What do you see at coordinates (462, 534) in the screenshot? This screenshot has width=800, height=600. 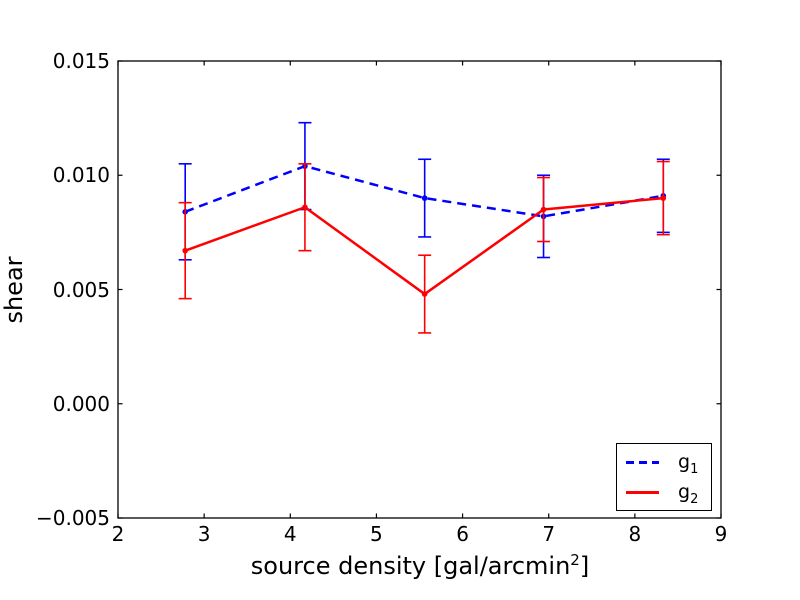 I see `x-tick-label: 6` at bounding box center [462, 534].